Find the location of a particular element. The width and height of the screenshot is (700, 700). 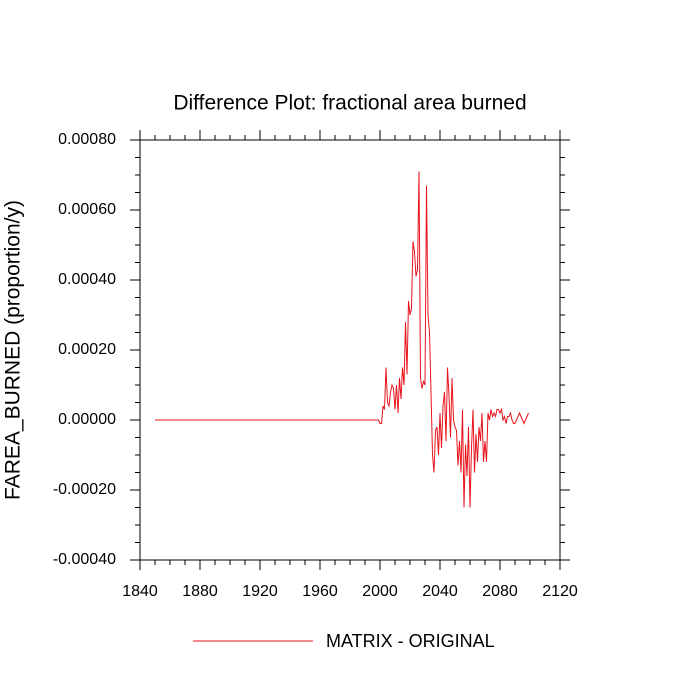

x-tick-label: 2080 is located at coordinates (500, 591).